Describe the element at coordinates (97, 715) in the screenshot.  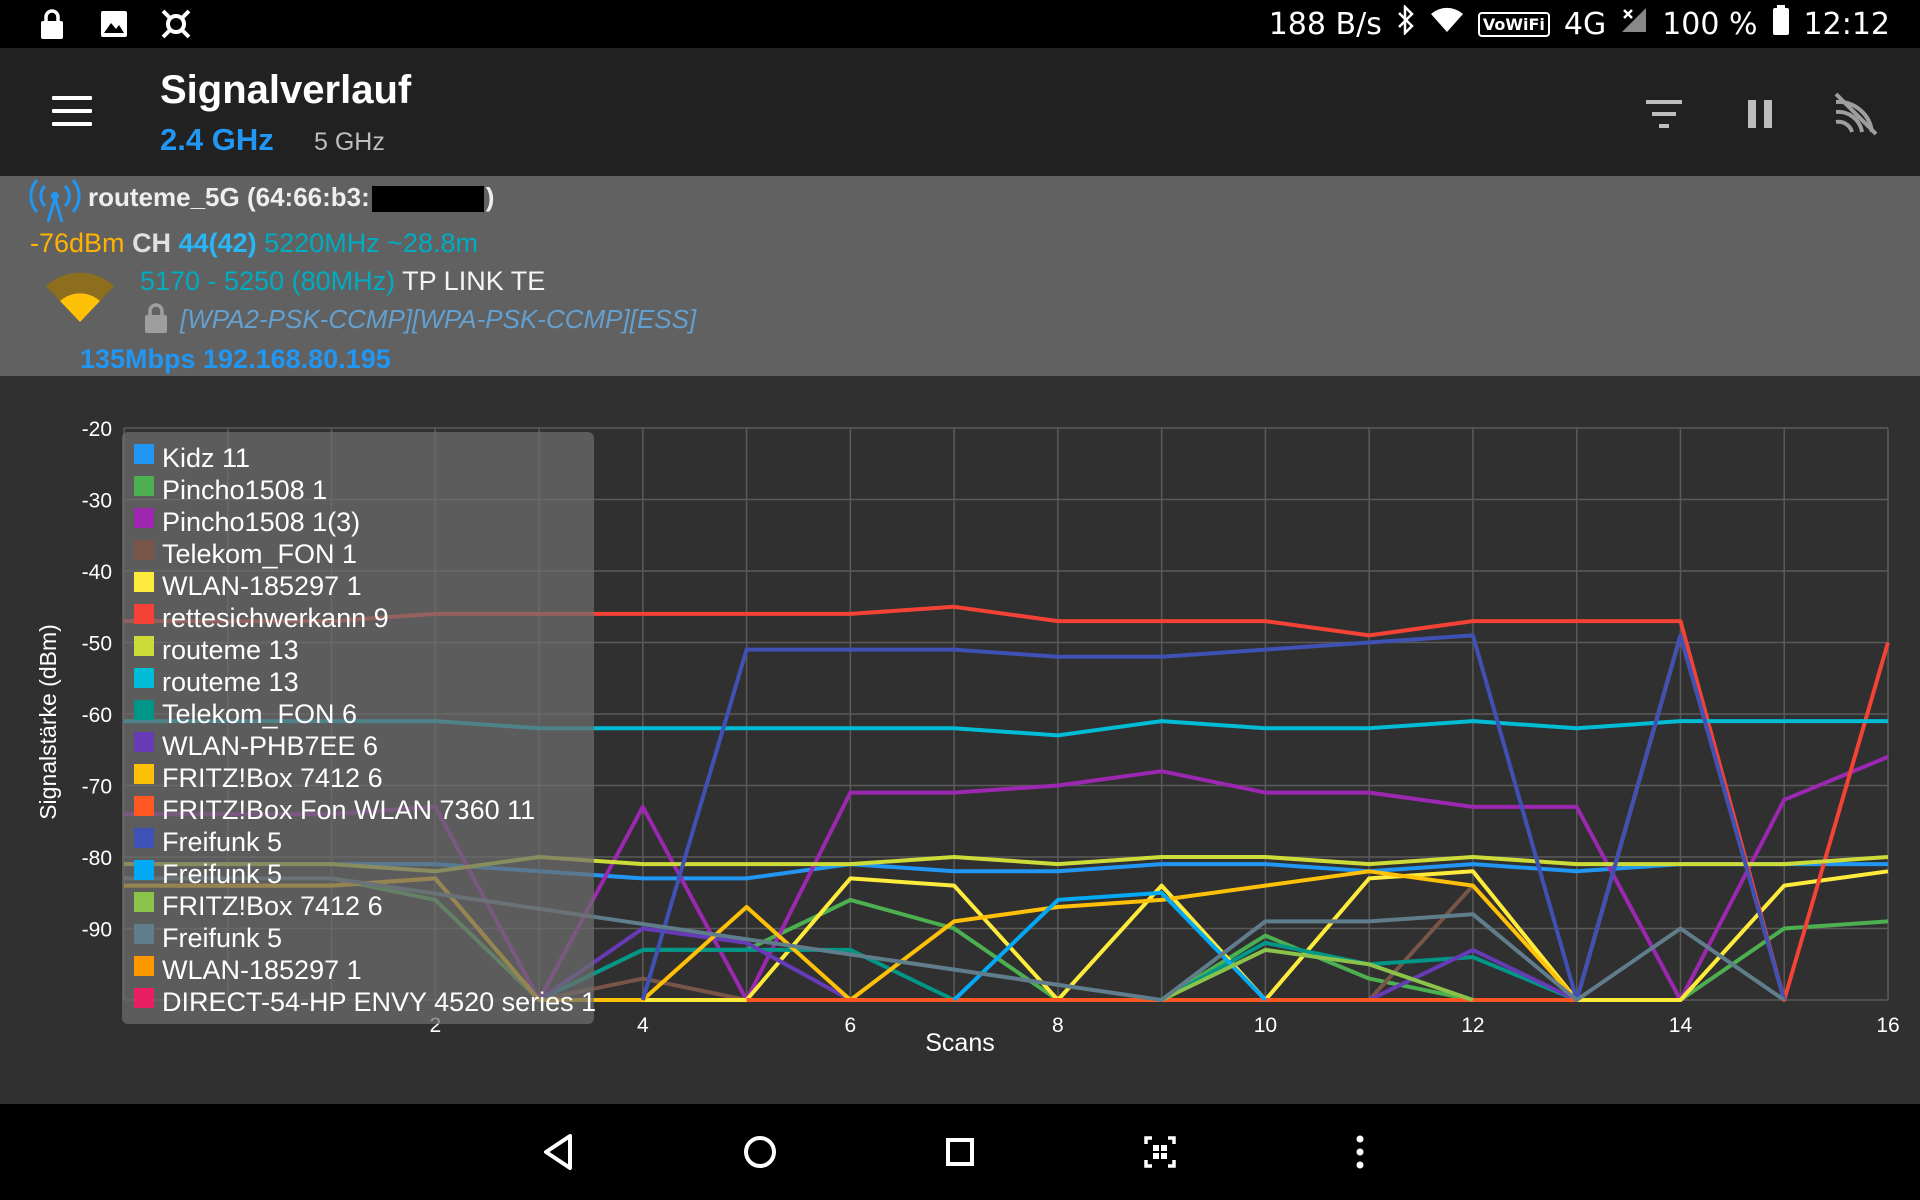
I see `y-tick-label: -60` at that location.